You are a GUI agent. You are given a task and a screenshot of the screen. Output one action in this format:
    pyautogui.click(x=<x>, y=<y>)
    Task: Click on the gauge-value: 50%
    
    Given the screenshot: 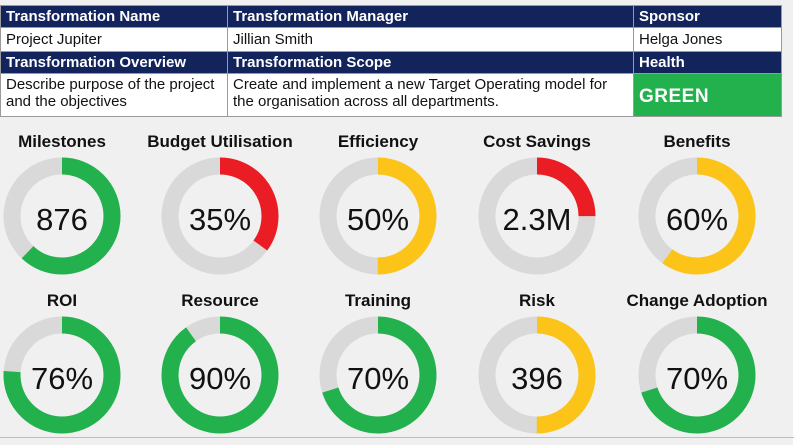 What is the action you would take?
    pyautogui.click(x=378, y=219)
    